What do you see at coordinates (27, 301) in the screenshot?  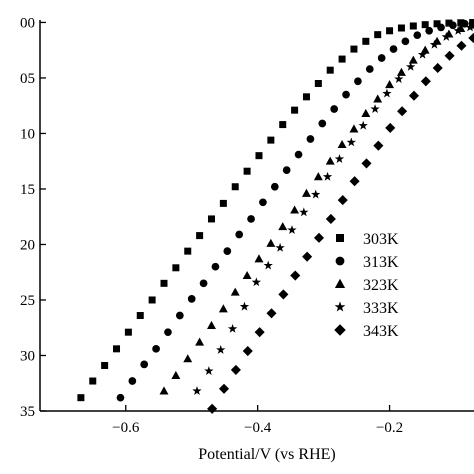 I see `y-tick-label: 25` at bounding box center [27, 301].